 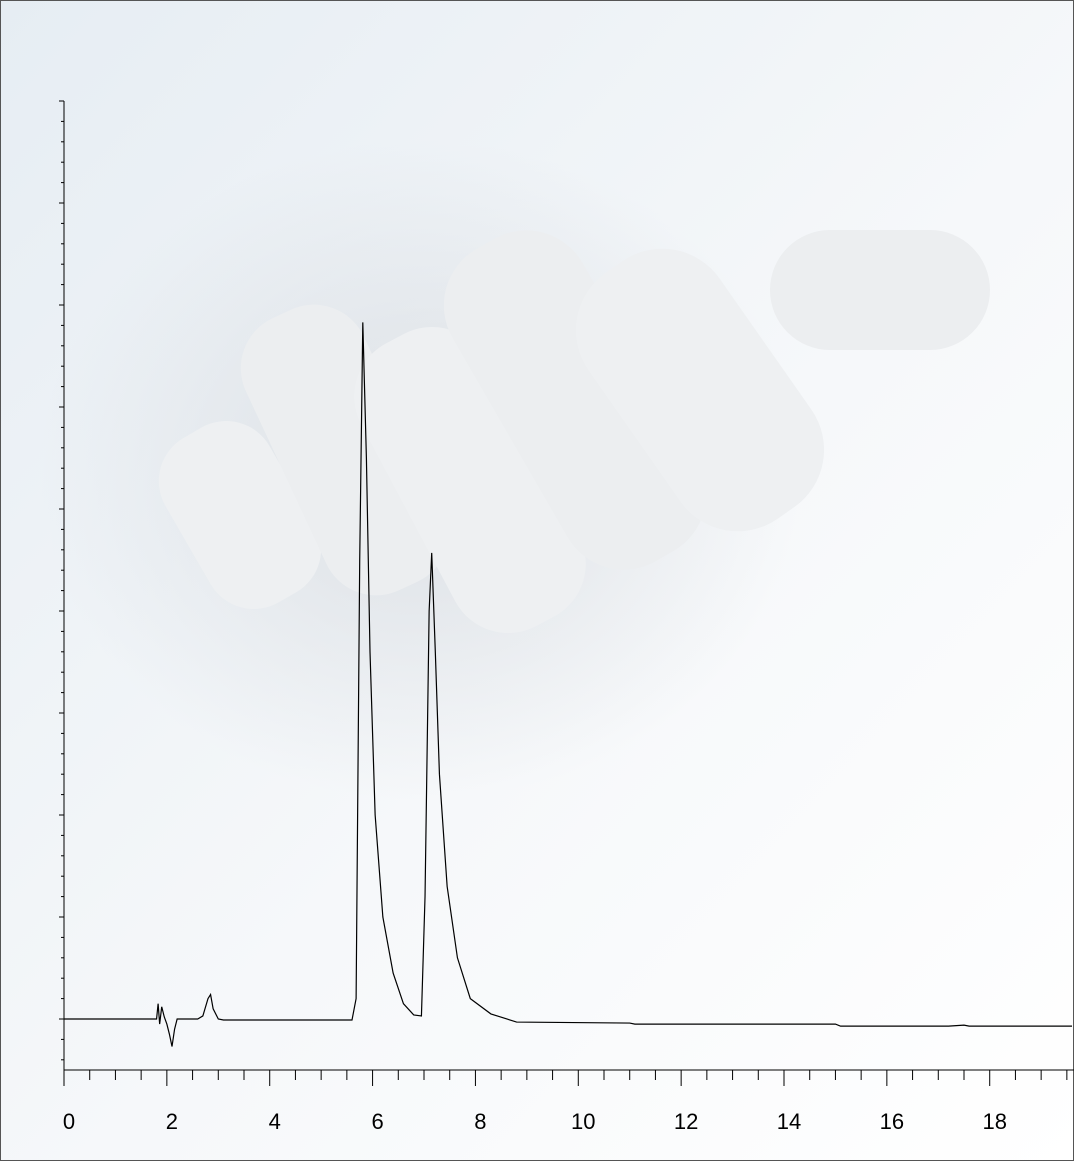 What do you see at coordinates (686, 1121) in the screenshot?
I see `x-tick-label: 12` at bounding box center [686, 1121].